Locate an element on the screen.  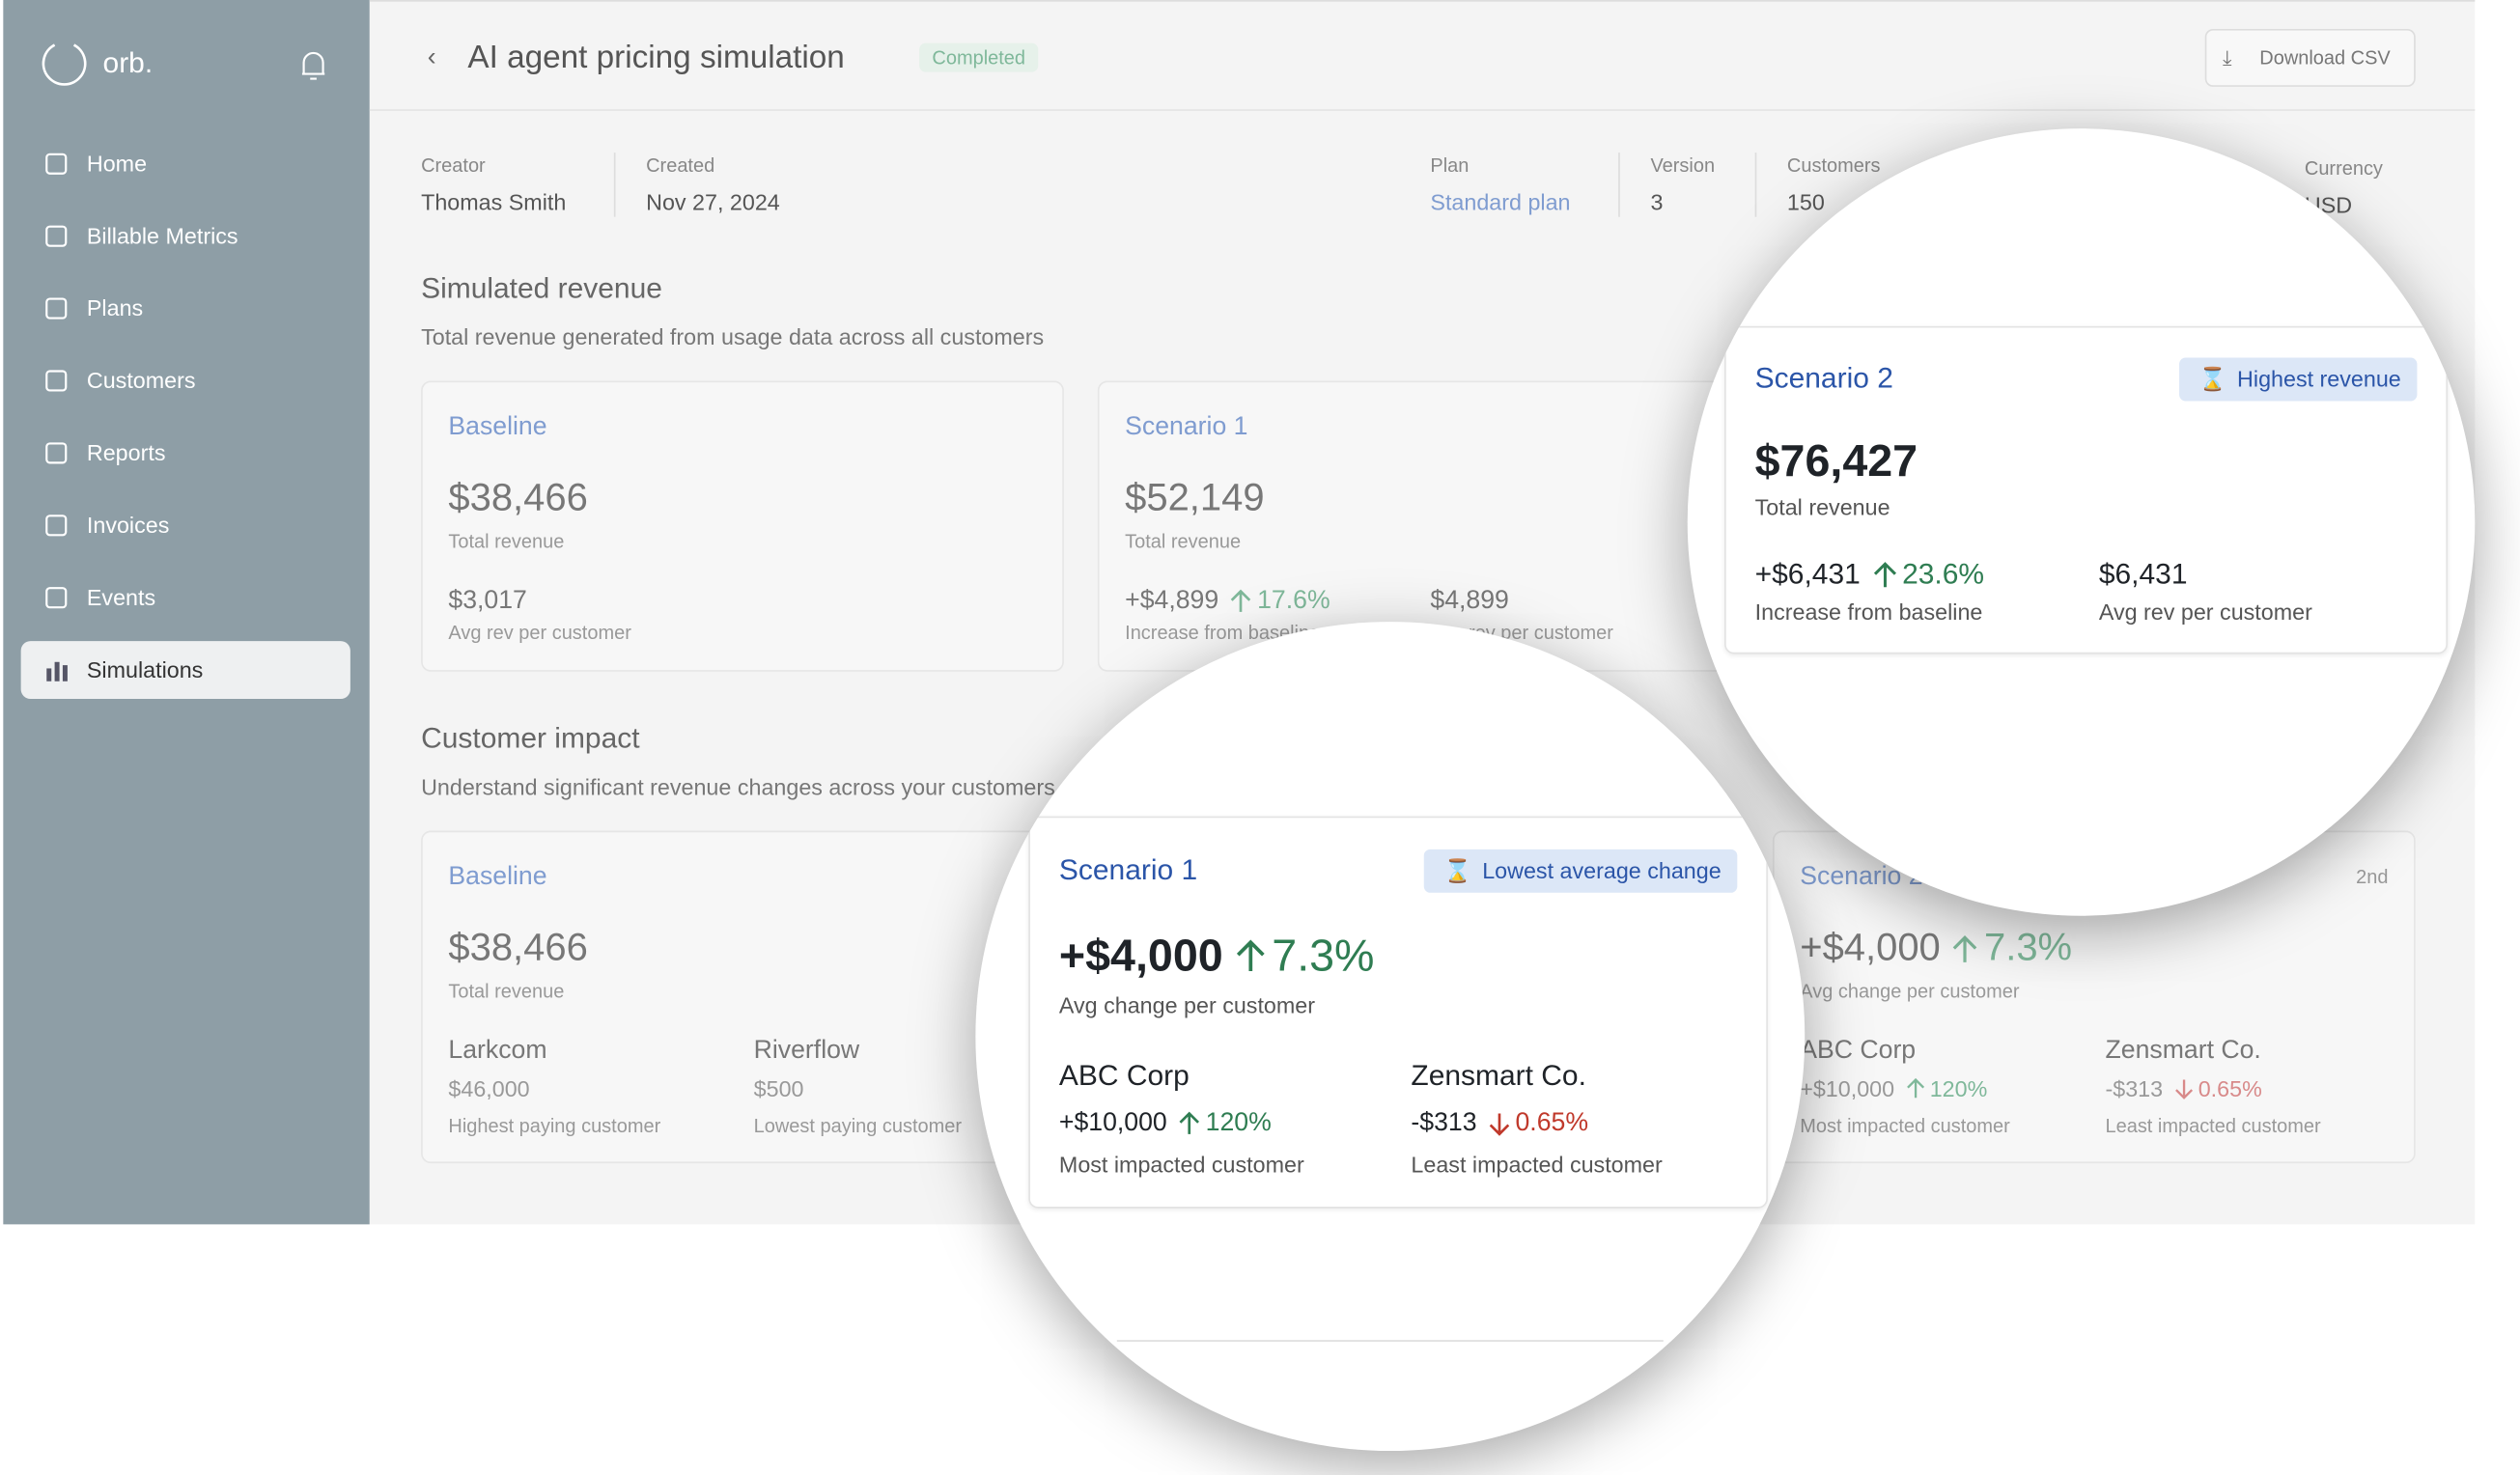
section-title: Customer impact is located at coordinates (531, 738).